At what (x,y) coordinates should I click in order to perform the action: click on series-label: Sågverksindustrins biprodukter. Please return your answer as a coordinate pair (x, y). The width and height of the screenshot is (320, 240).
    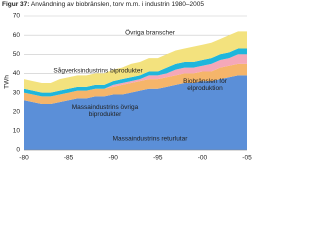
    Looking at the image, I should click on (98, 71).